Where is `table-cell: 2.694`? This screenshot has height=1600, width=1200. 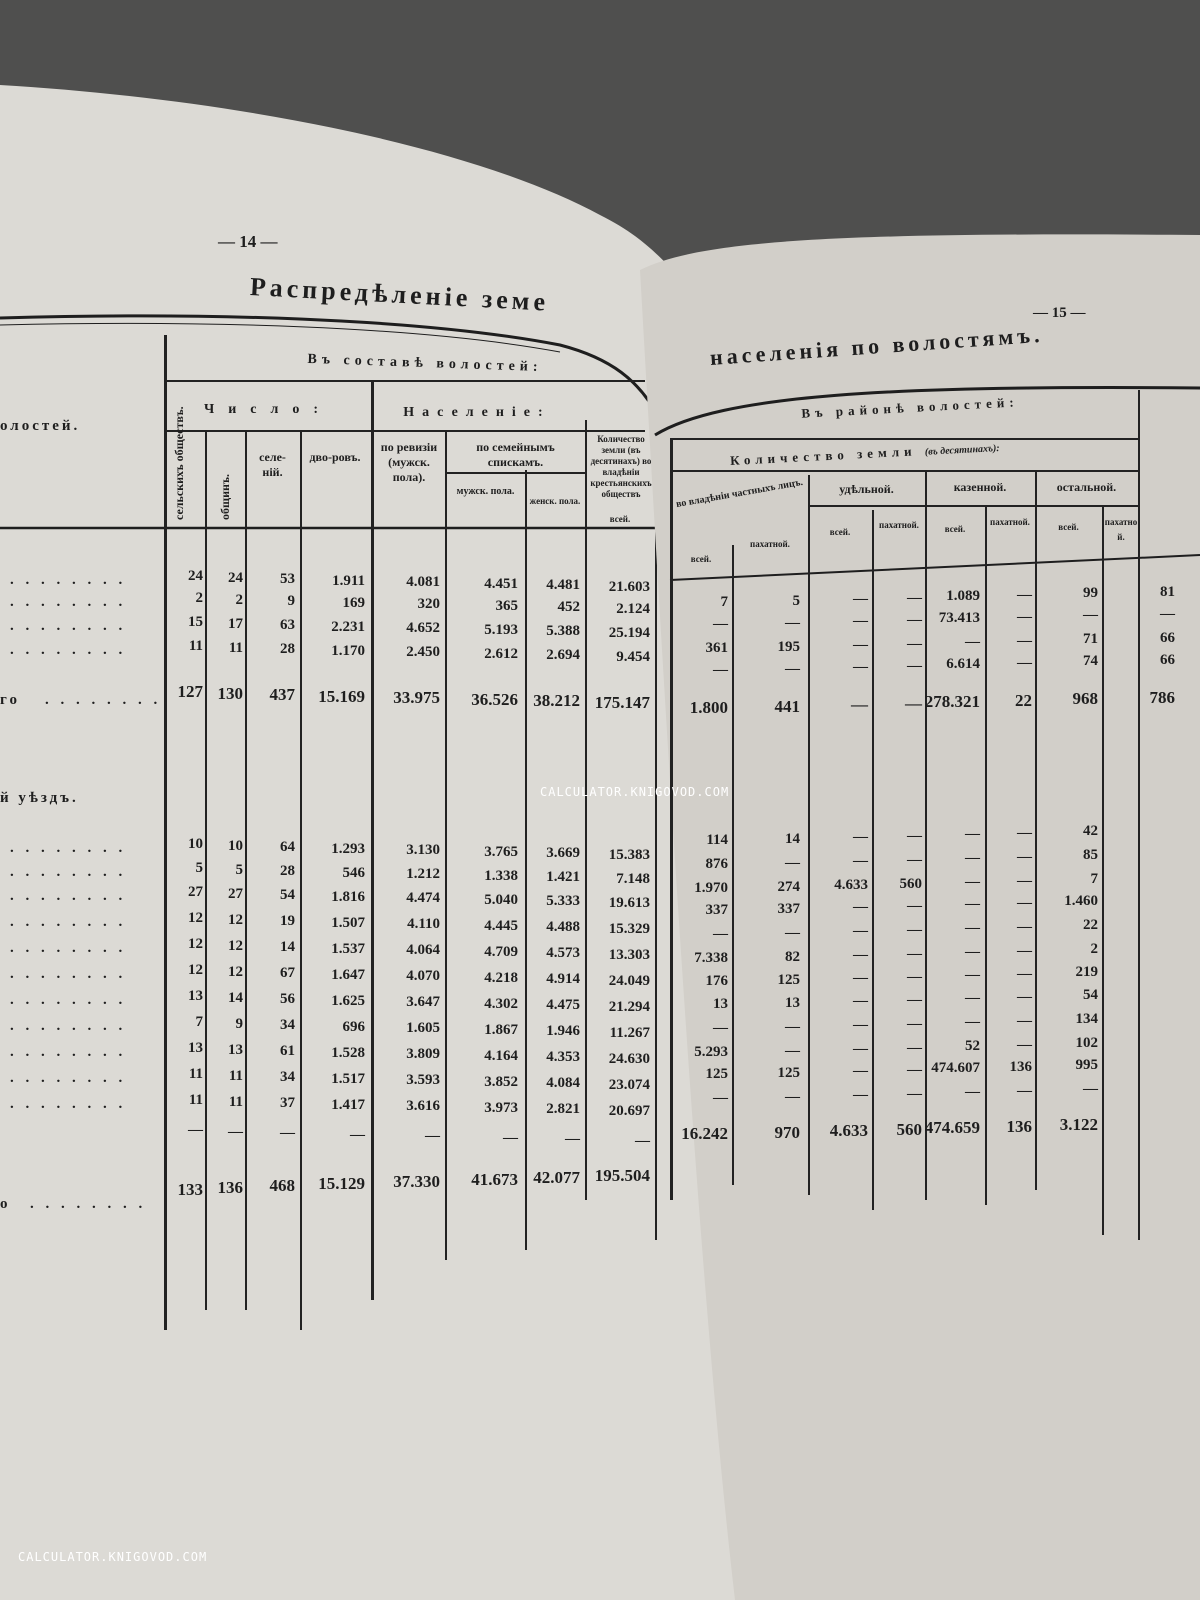 table-cell: 2.694 is located at coordinates (563, 655).